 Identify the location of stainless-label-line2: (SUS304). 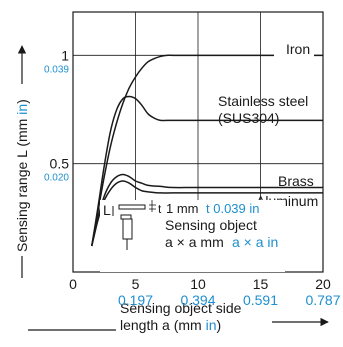
(248, 118).